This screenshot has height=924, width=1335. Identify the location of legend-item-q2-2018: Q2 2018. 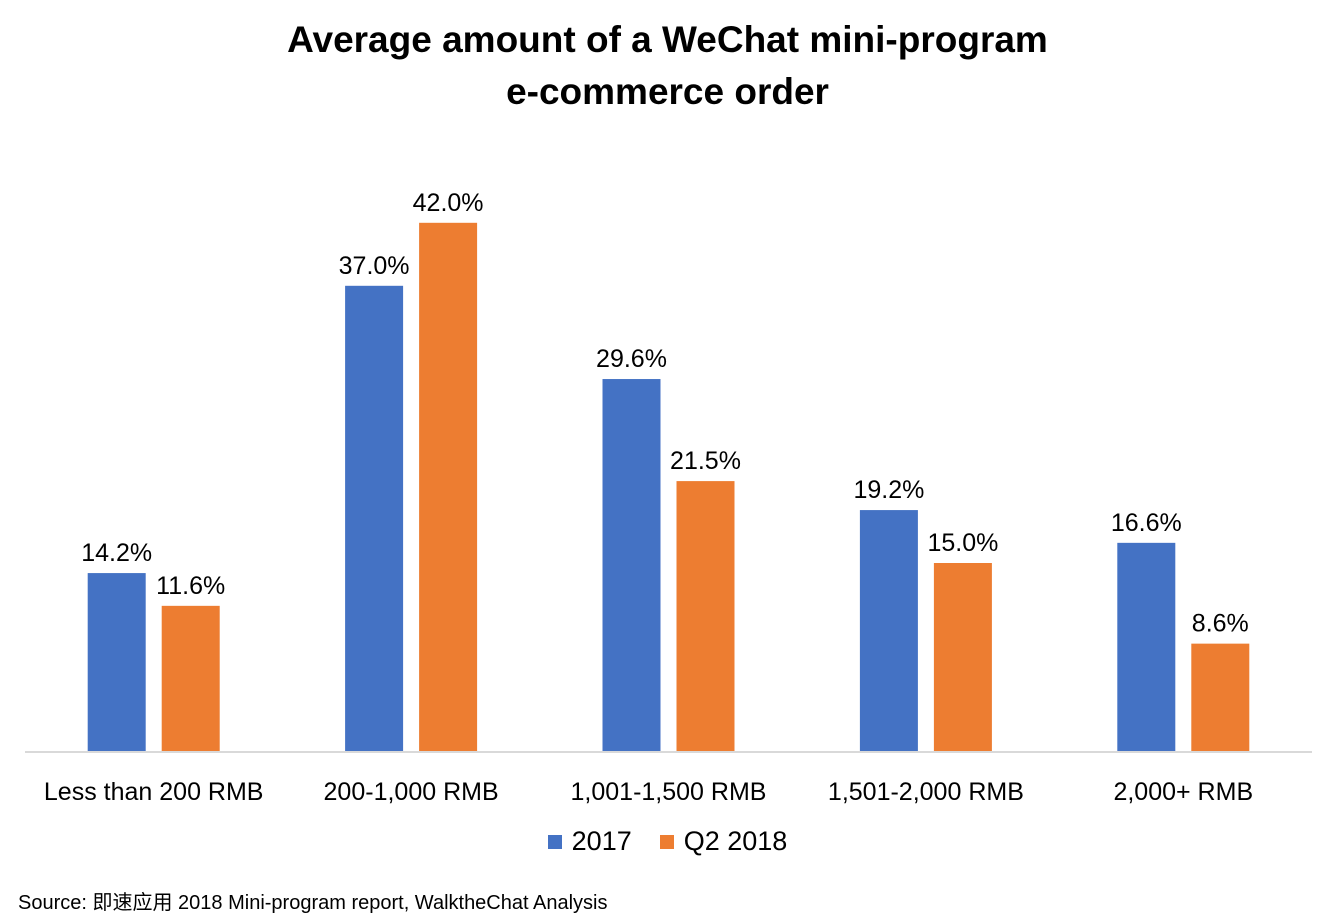
(723, 841).